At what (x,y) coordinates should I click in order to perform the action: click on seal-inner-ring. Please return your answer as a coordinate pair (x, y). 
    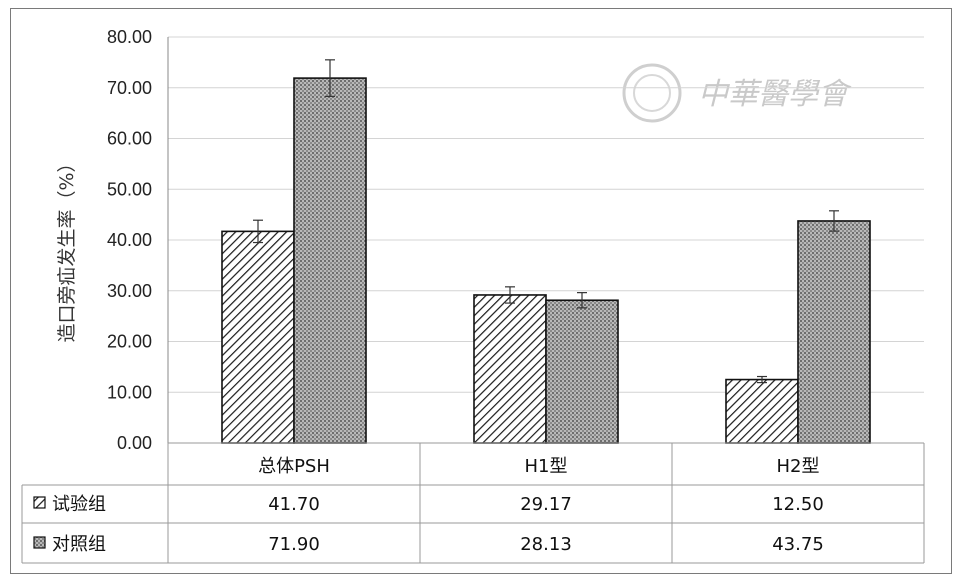
    Looking at the image, I should click on (652, 93).